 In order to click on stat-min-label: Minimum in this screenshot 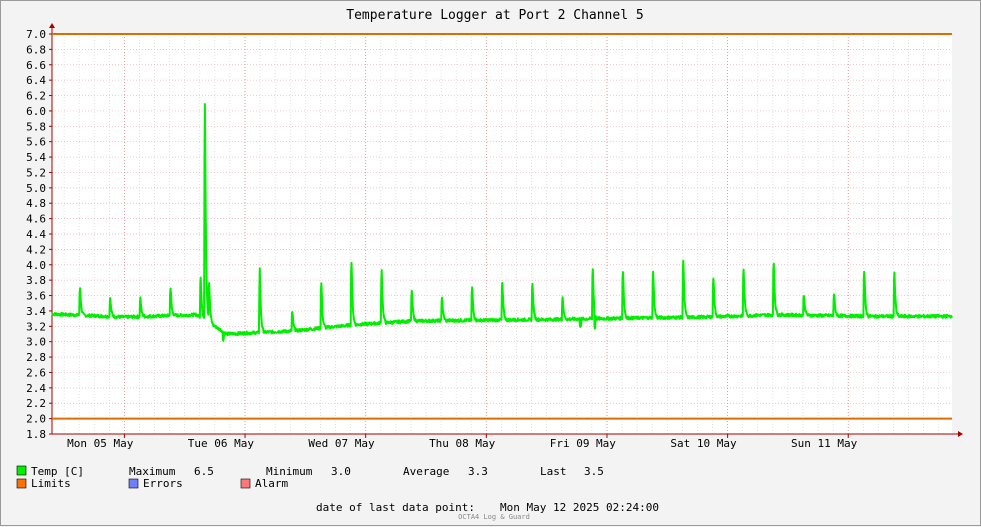, I will do `click(289, 471)`.